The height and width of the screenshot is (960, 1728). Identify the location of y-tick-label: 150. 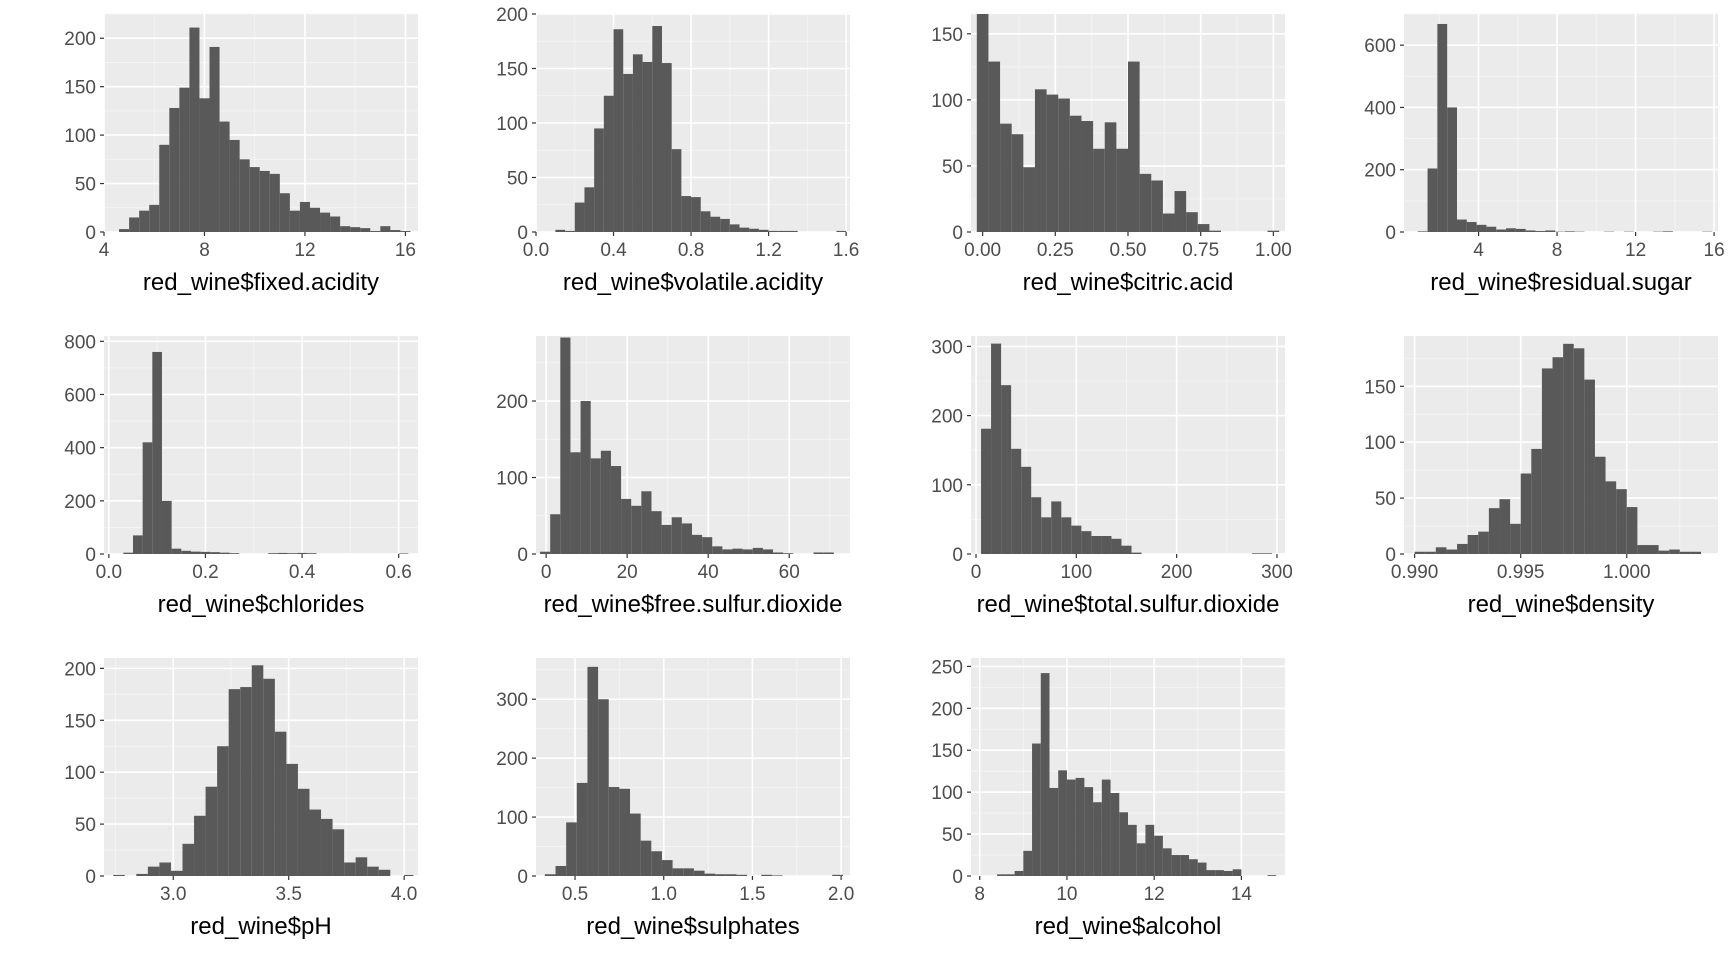
(947, 751).